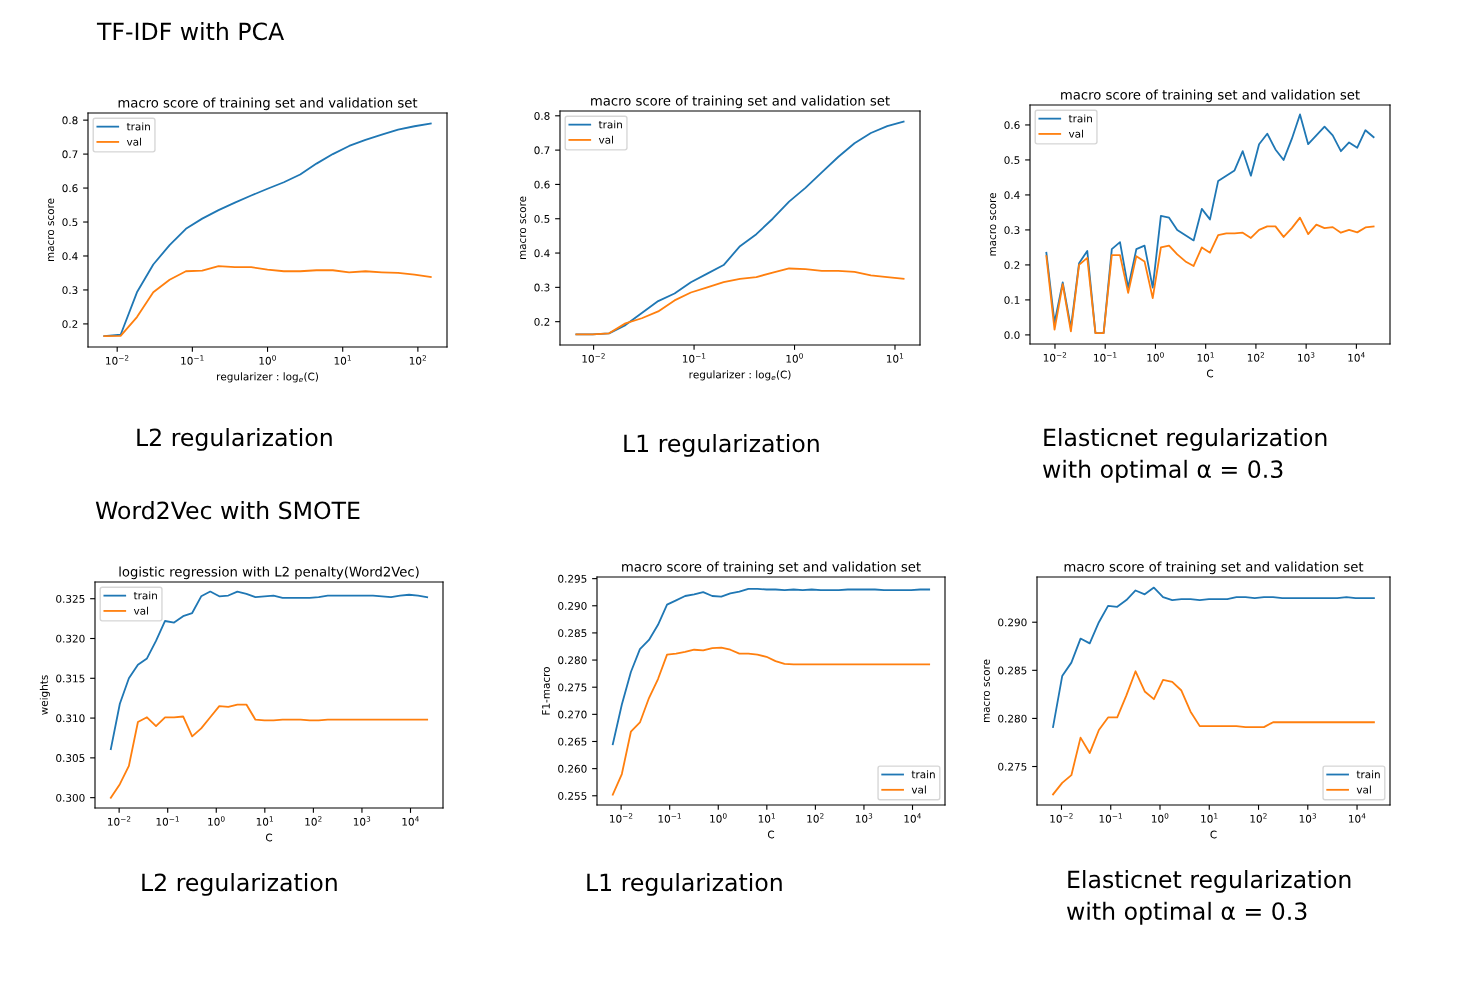  What do you see at coordinates (1012, 335) in the screenshot?
I see `y-tick-label: 0.0` at bounding box center [1012, 335].